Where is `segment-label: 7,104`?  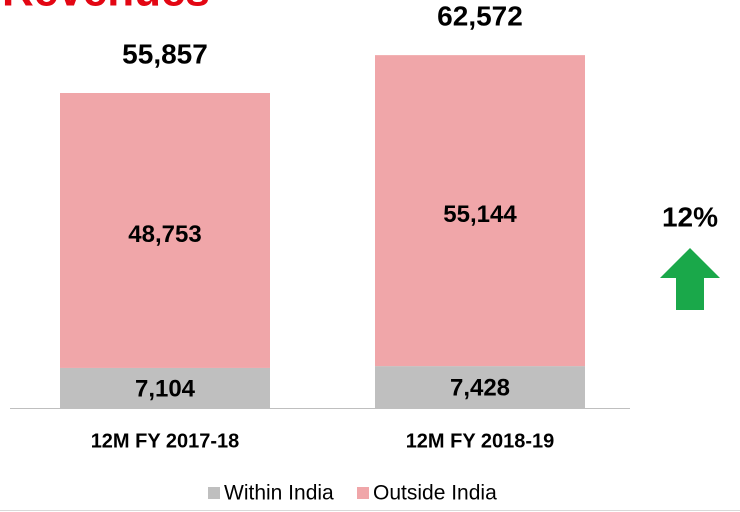 segment-label: 7,104 is located at coordinates (165, 388).